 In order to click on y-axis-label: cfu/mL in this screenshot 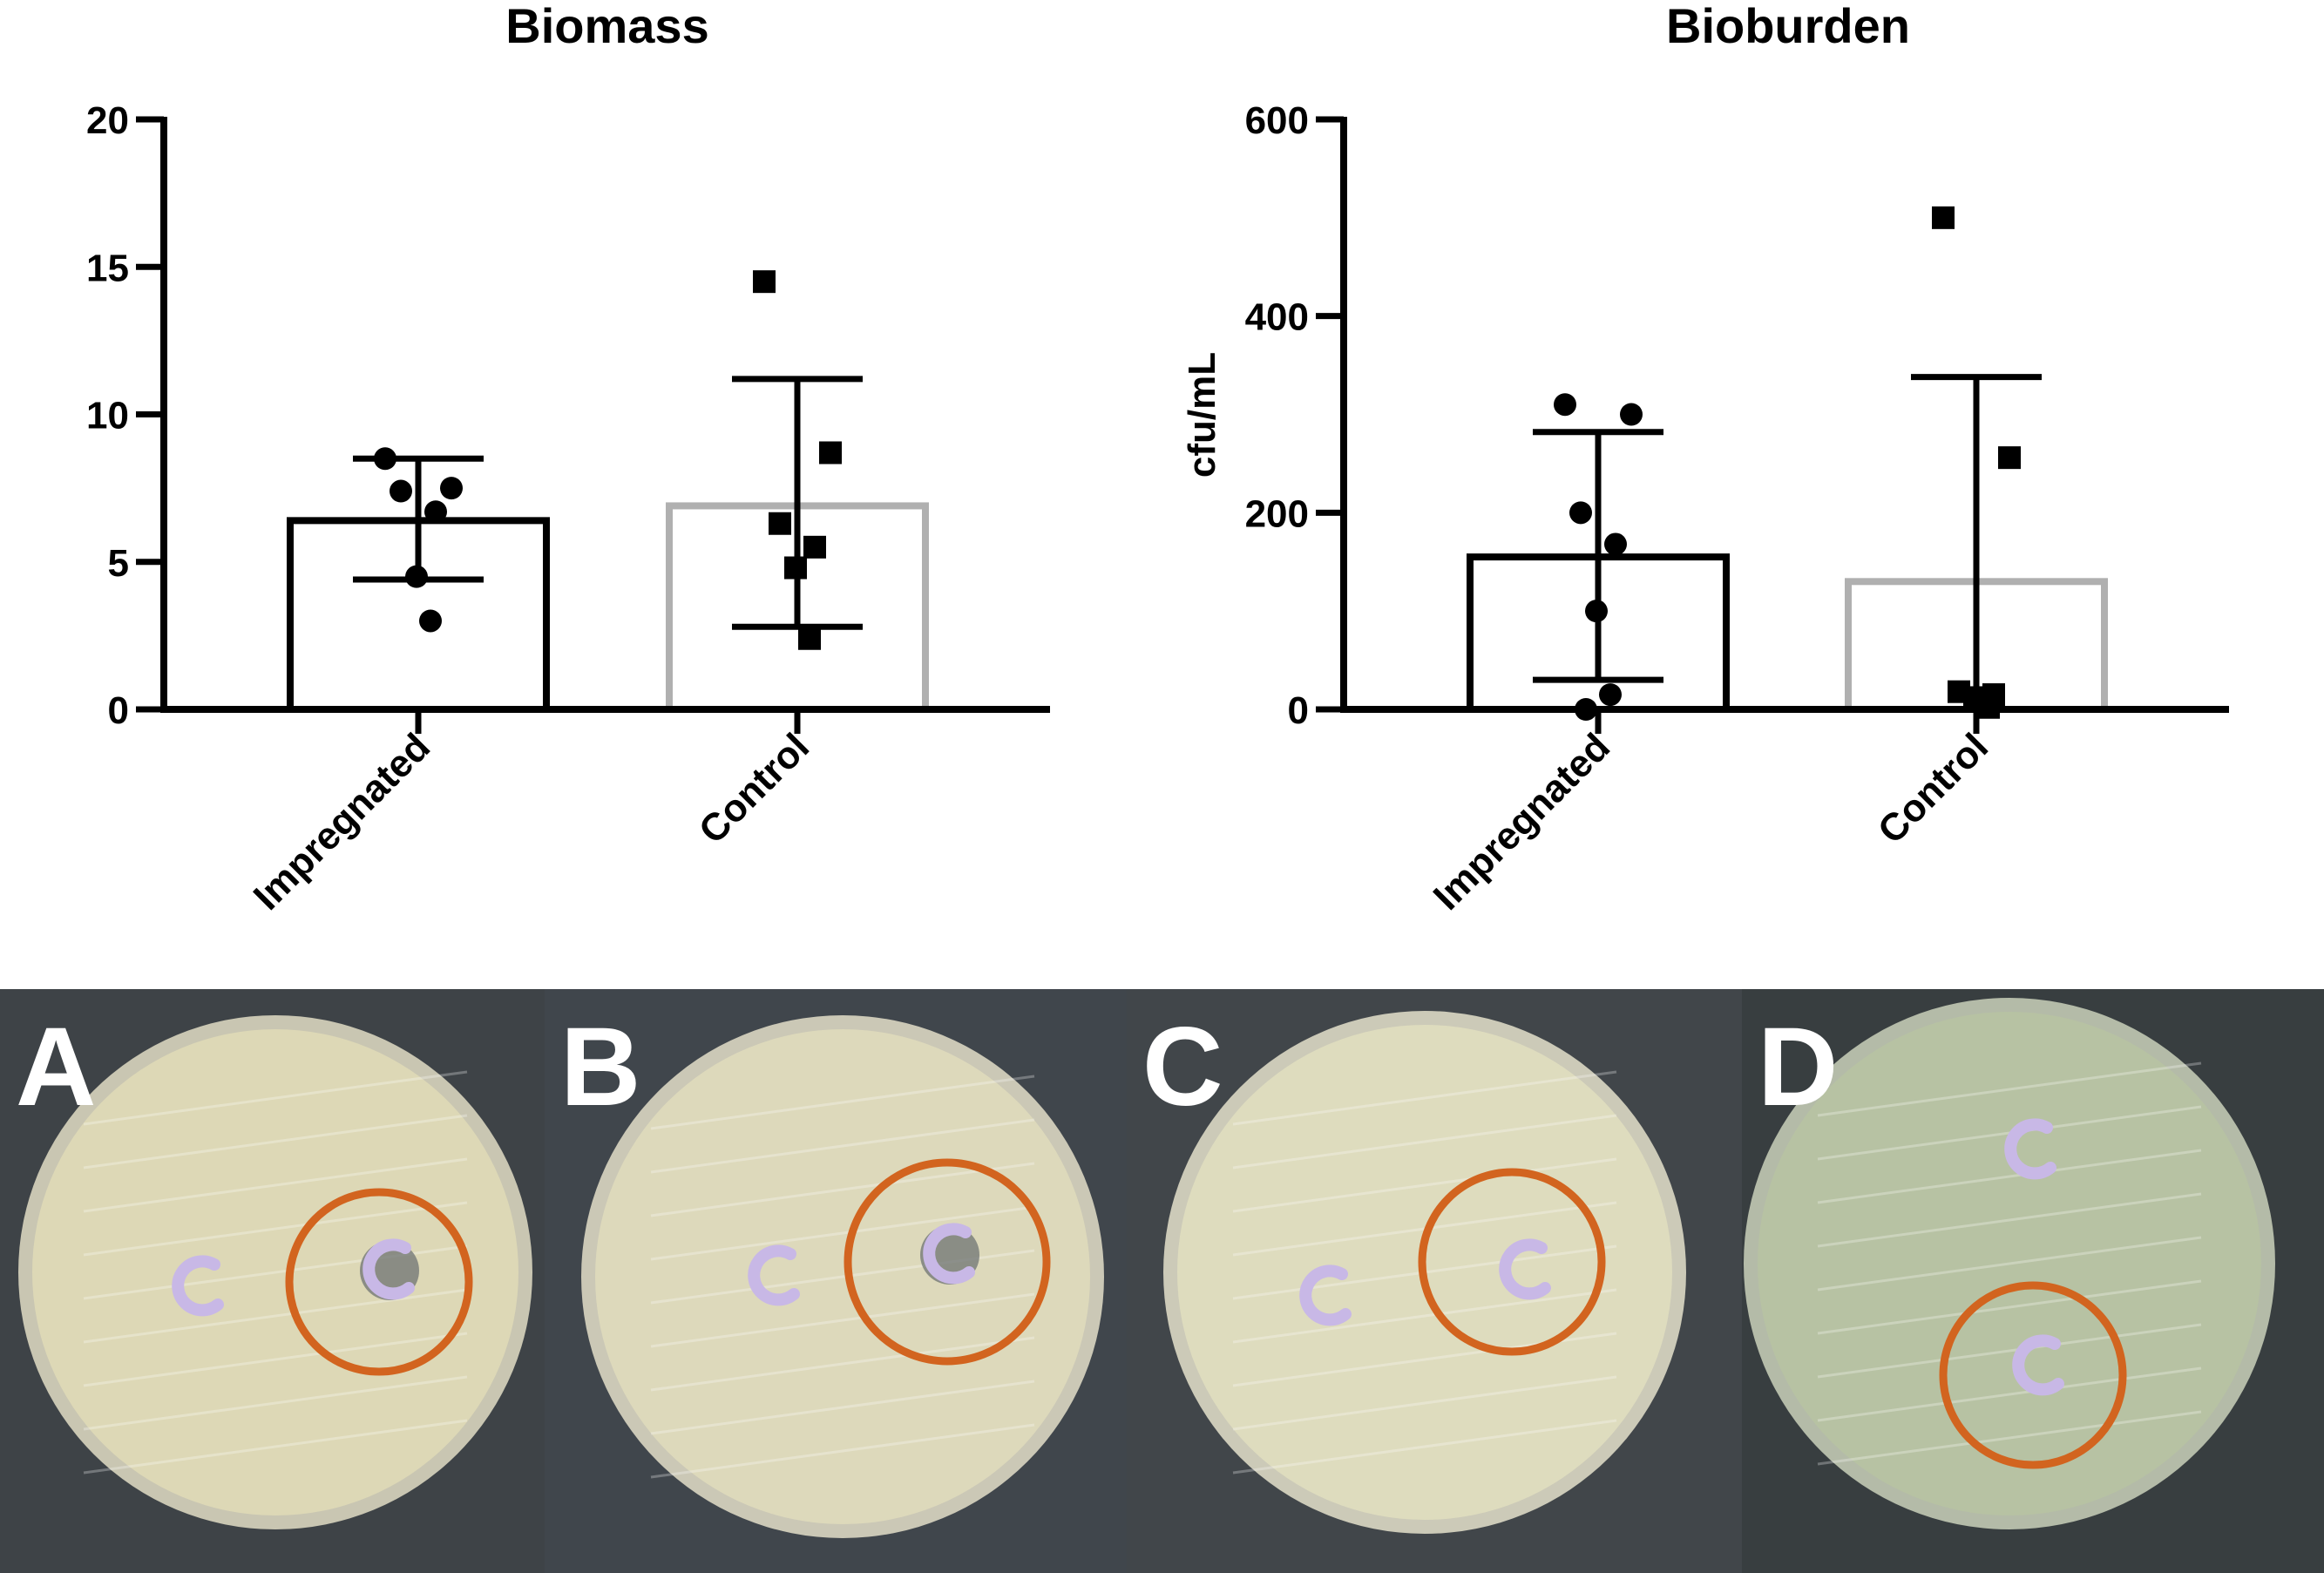, I will do `click(1202, 415)`.